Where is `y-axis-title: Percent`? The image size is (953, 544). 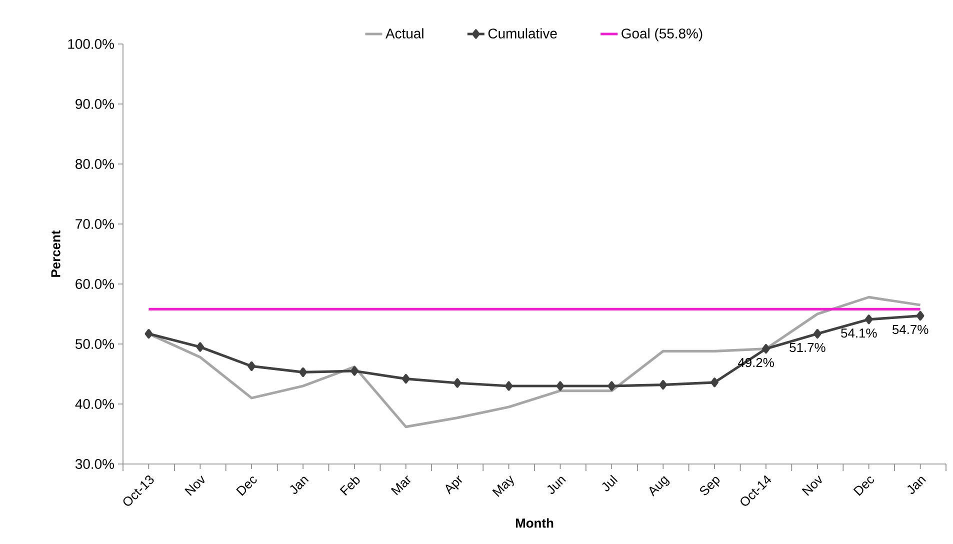 y-axis-title: Percent is located at coordinates (55, 253).